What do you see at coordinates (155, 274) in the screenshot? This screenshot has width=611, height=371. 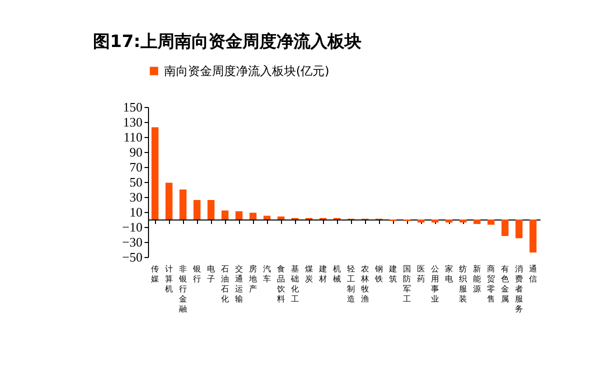 I see `x-tick-label: 传媒` at bounding box center [155, 274].